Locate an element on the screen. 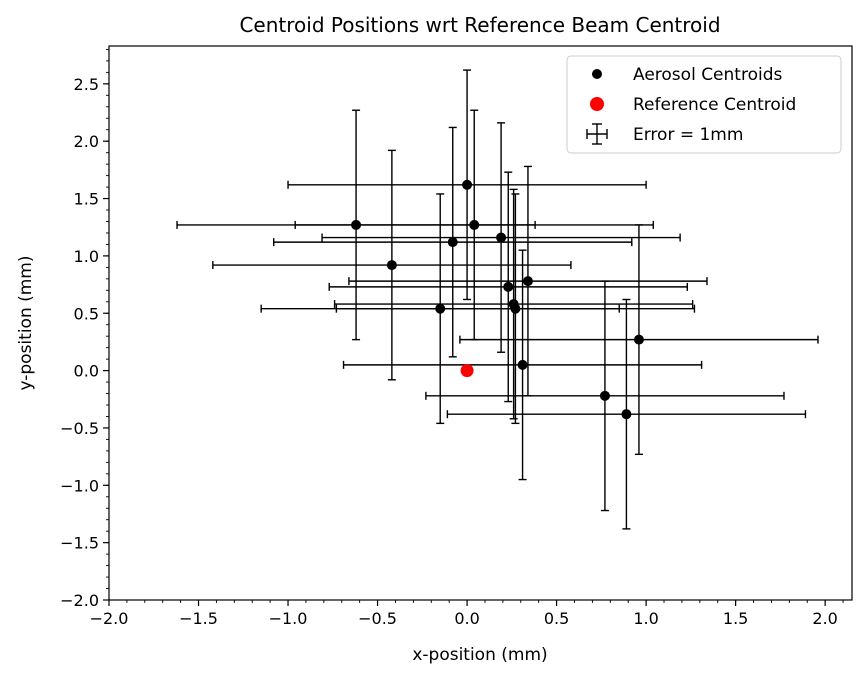 The image size is (867, 678). x-tick-label: 1.5 is located at coordinates (735, 618).